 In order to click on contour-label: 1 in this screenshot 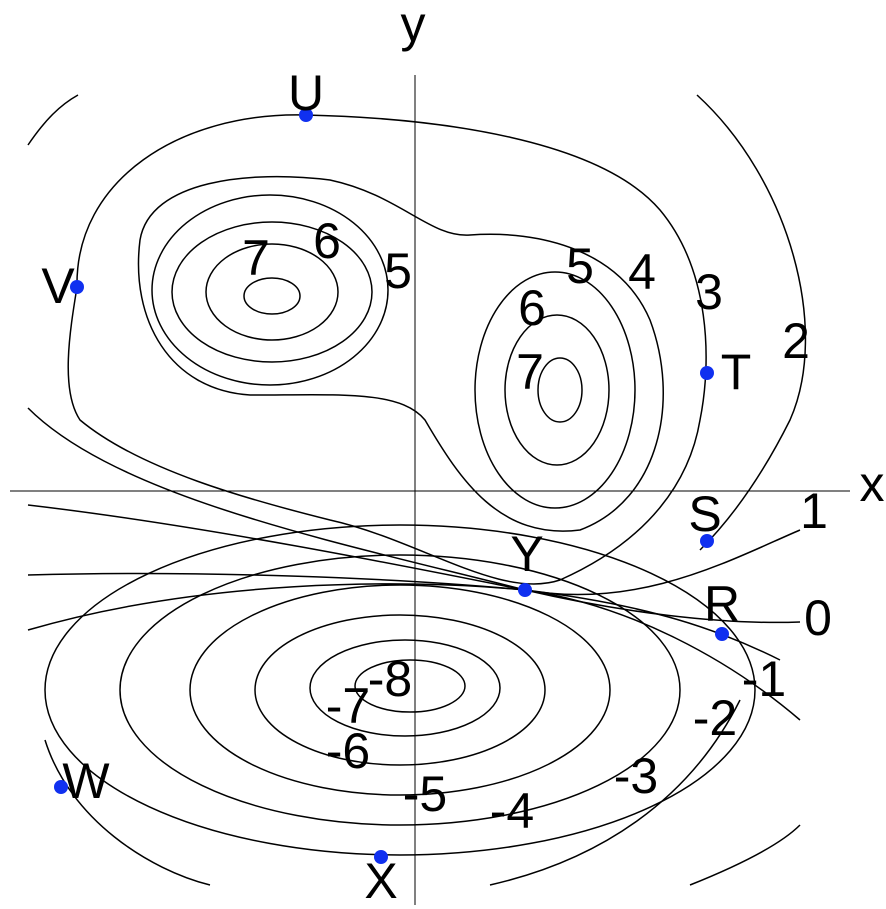, I will do `click(814, 511)`.